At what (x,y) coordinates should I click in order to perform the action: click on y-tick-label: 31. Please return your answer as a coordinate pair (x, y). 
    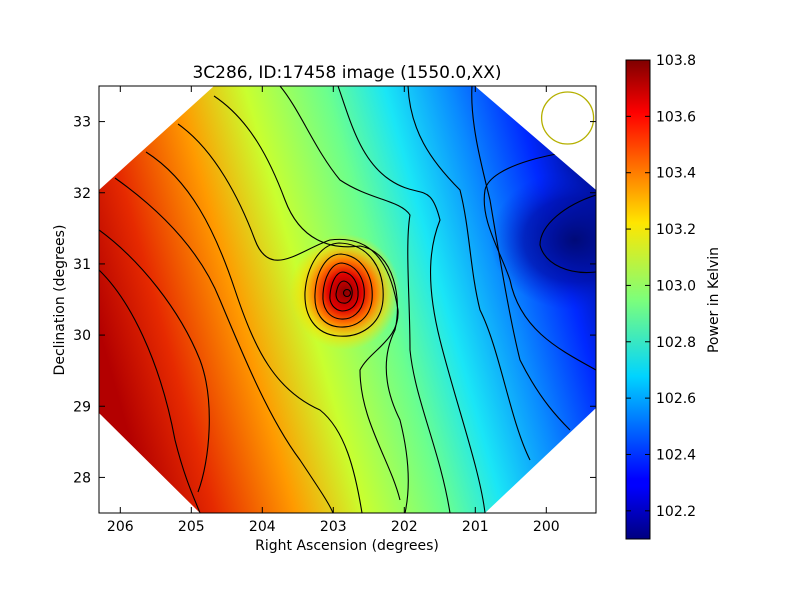
    Looking at the image, I should click on (82, 265).